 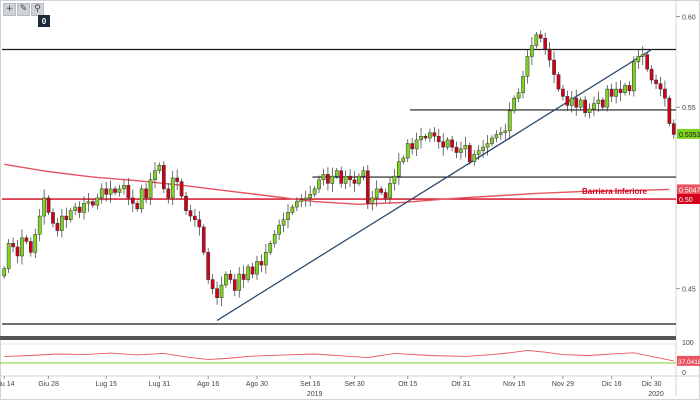 What do you see at coordinates (614, 191) in the screenshot?
I see `barrier-annotation: Barriera Inferiore` at bounding box center [614, 191].